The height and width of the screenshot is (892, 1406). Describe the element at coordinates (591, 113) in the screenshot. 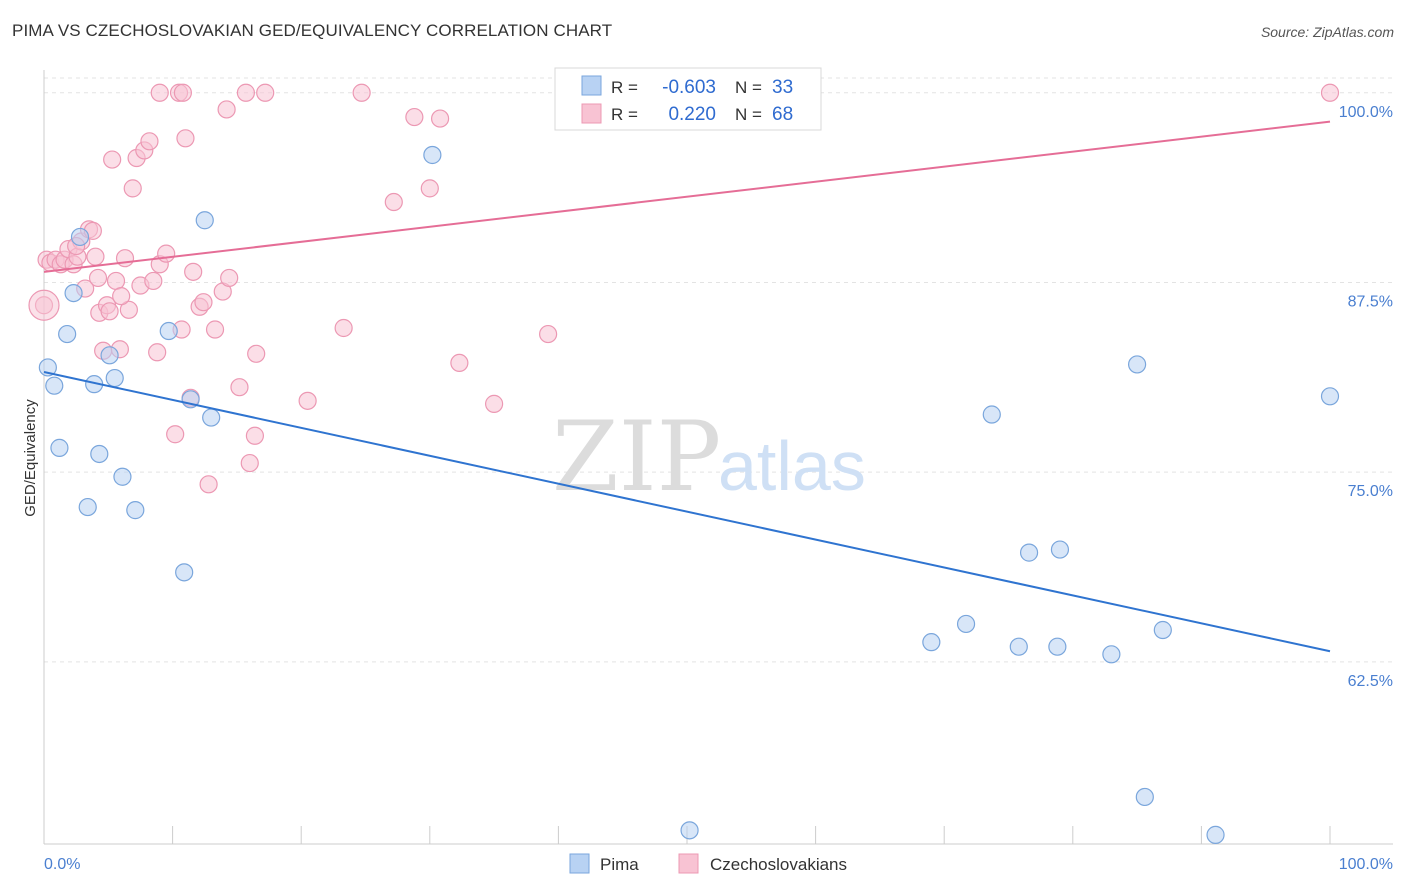

I see `legend-swatch-czech` at that location.